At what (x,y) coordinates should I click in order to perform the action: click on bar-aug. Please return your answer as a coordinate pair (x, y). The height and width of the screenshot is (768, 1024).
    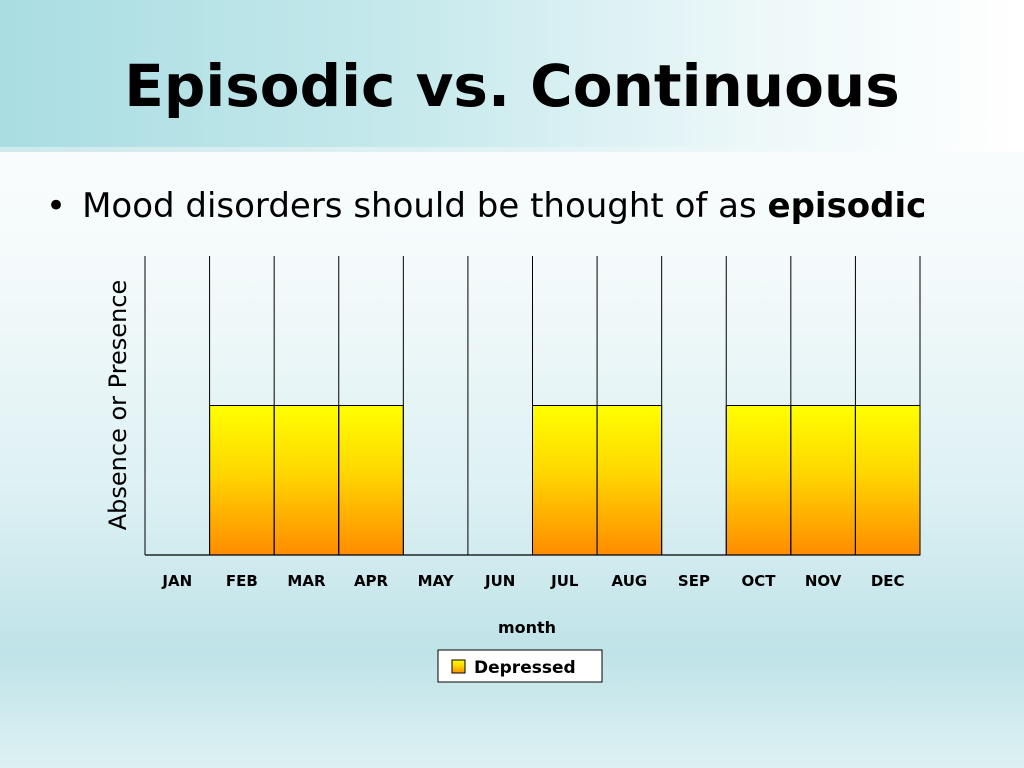
    Looking at the image, I should click on (629, 480).